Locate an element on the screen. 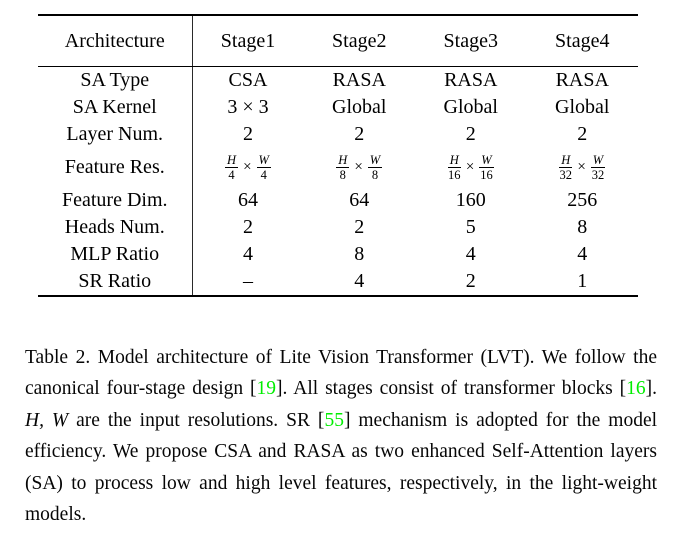  row-label: SA Type is located at coordinates (115, 80).